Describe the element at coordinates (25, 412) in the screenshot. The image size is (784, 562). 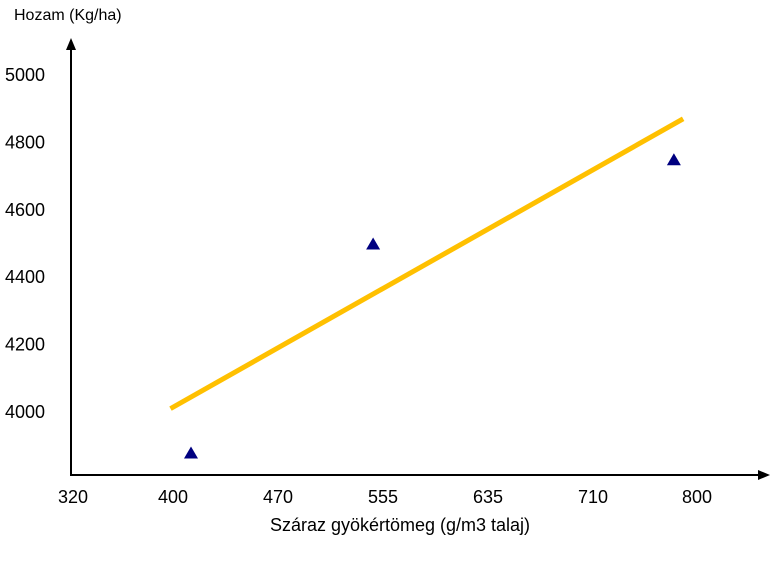
I see `y-tick-label: 4000` at that location.